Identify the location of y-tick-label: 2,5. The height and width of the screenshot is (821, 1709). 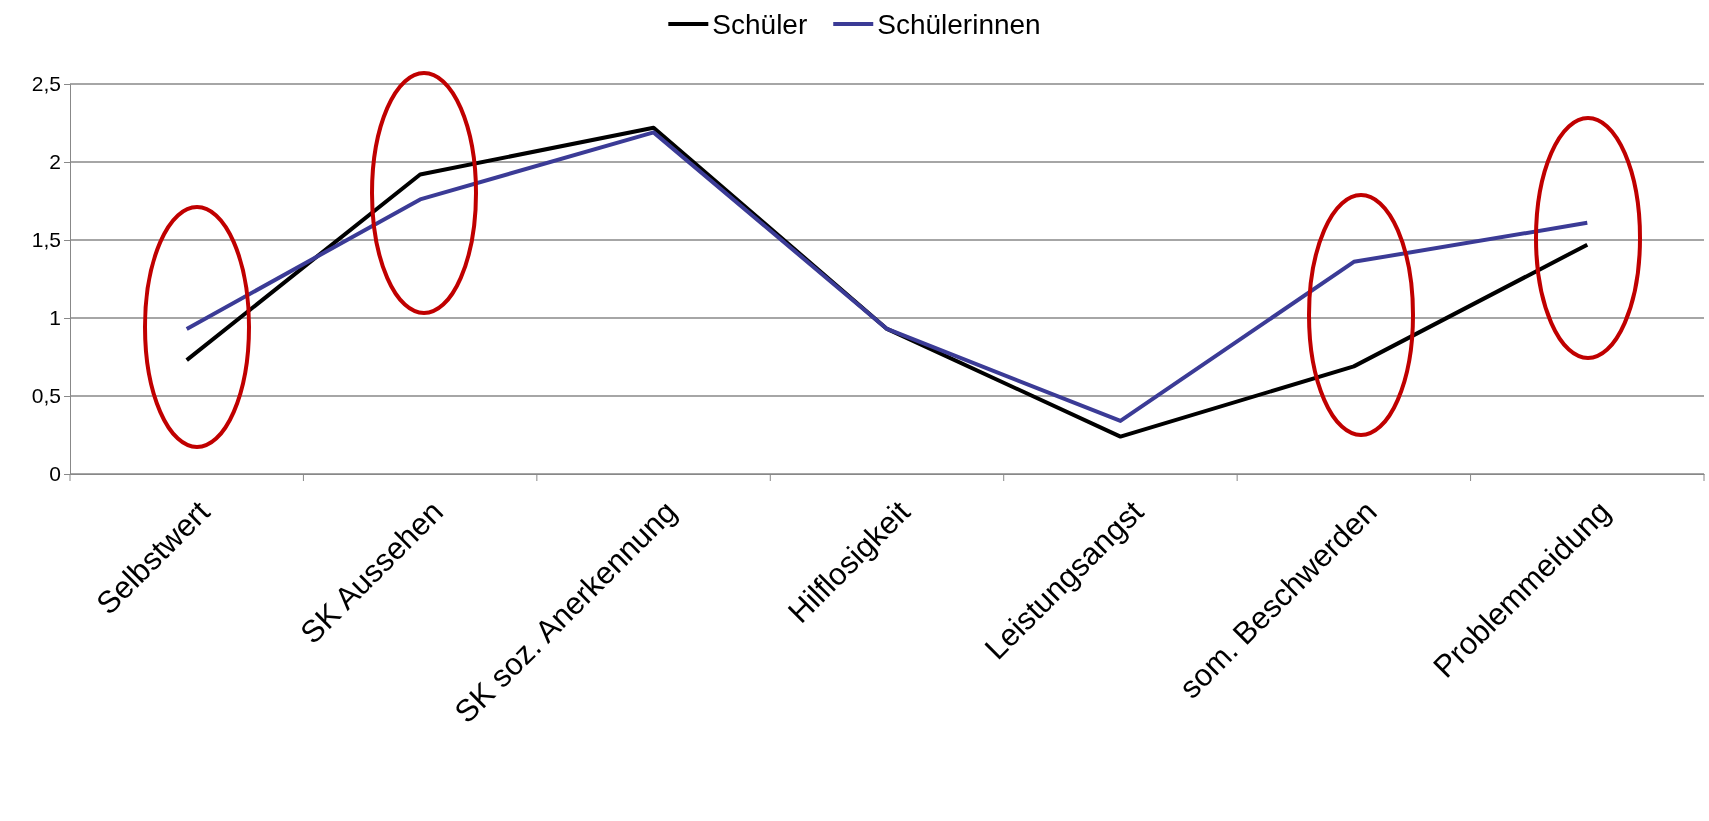
(46, 84).